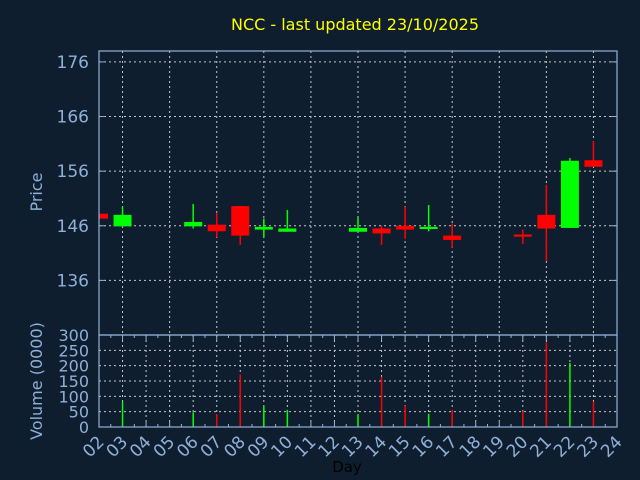 This screenshot has height=480, width=640. What do you see at coordinates (73, 118) in the screenshot?
I see `price-tick-label: 166` at bounding box center [73, 118].